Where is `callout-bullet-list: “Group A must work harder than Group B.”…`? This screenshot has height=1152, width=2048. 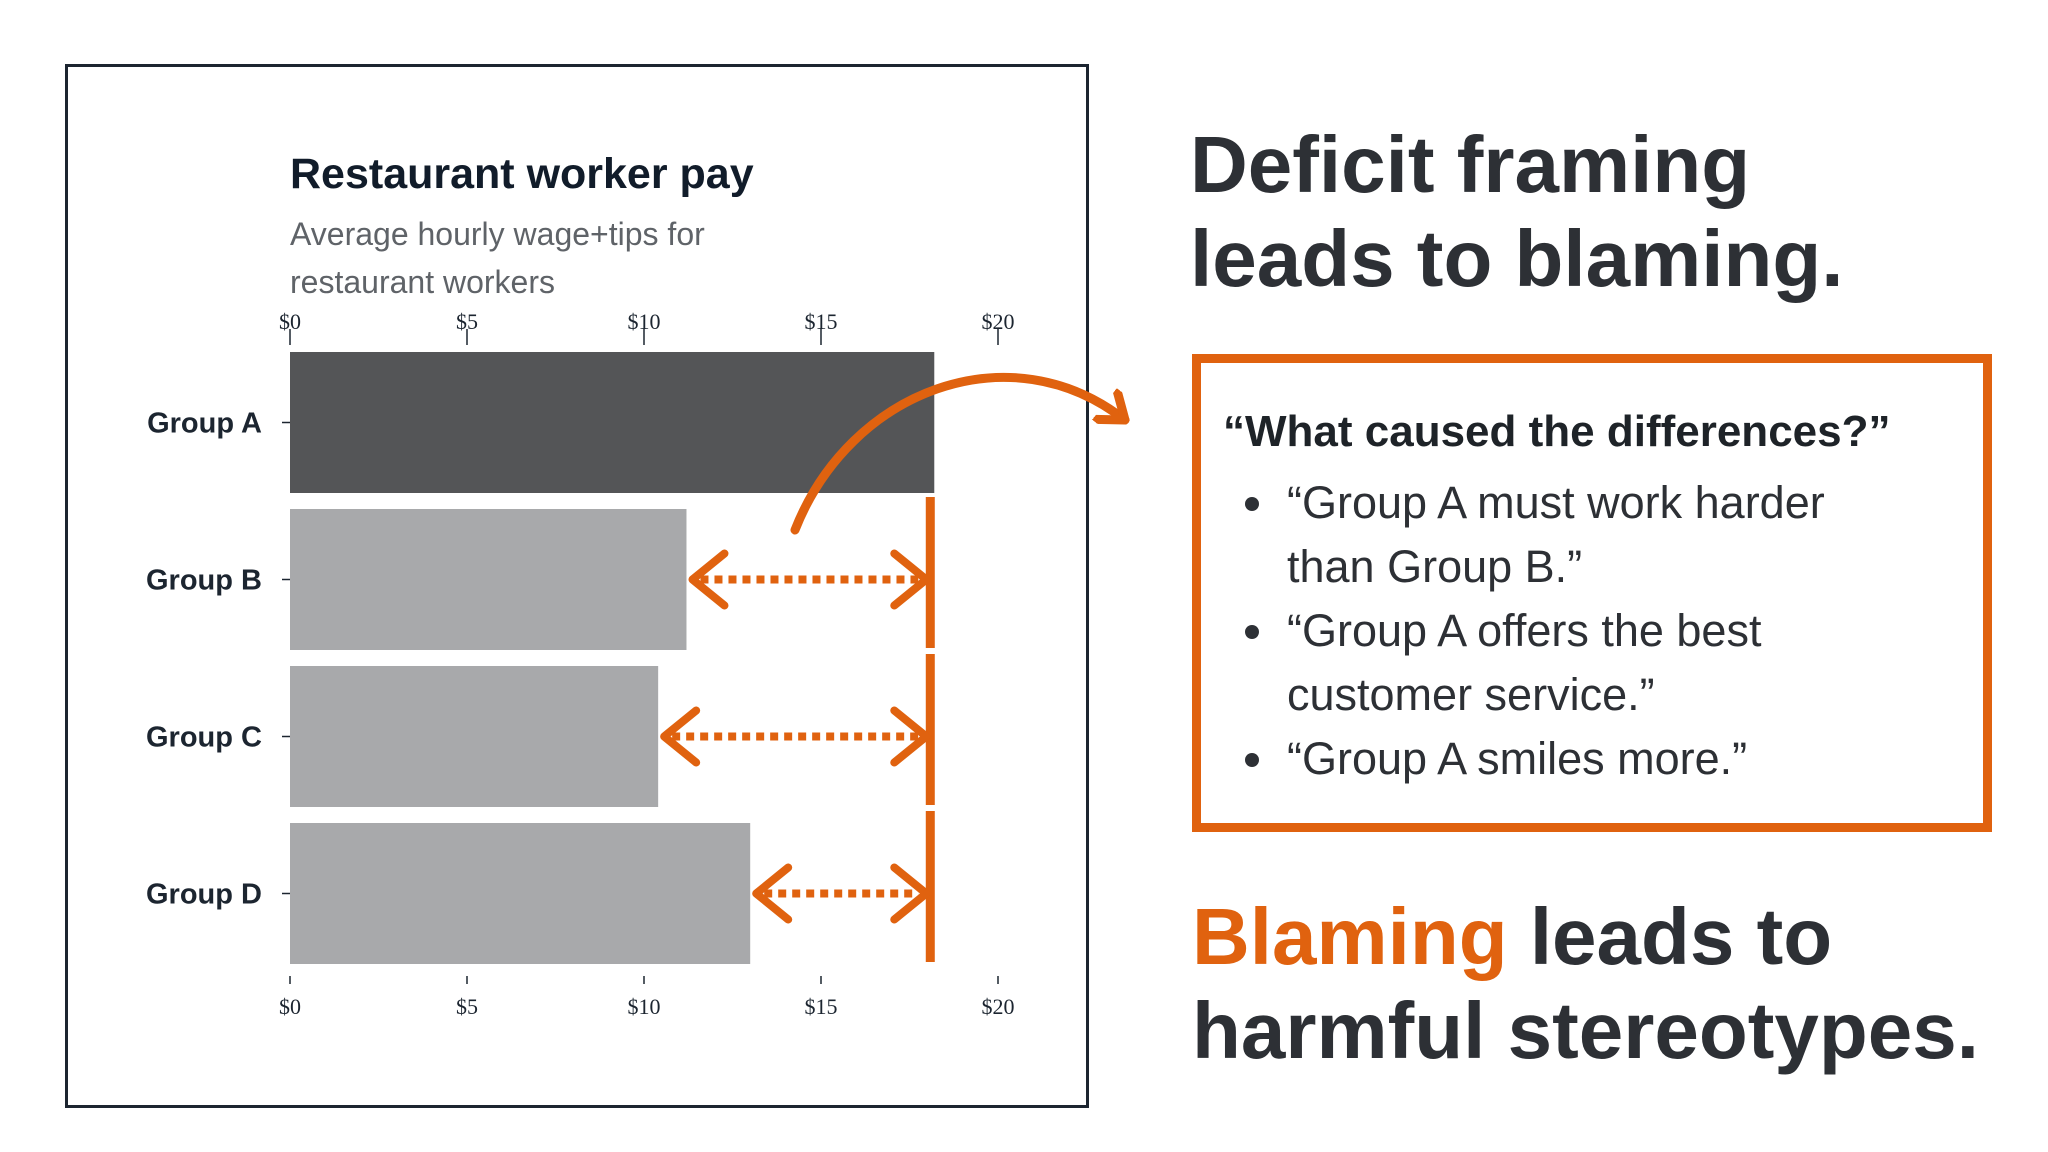 callout-bullet-list: “Group A must work harder than Group B.”… is located at coordinates (1528, 631).